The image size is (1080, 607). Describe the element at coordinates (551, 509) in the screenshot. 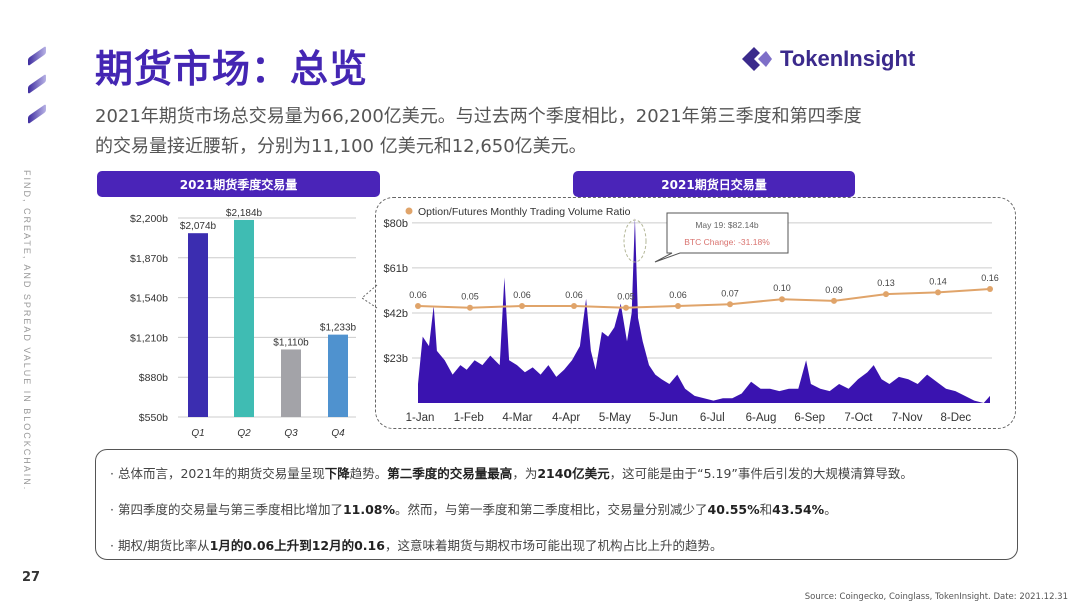

I see `note-text: 。然而，与第一季度和第二季度相比，交易量分别减少了` at that location.